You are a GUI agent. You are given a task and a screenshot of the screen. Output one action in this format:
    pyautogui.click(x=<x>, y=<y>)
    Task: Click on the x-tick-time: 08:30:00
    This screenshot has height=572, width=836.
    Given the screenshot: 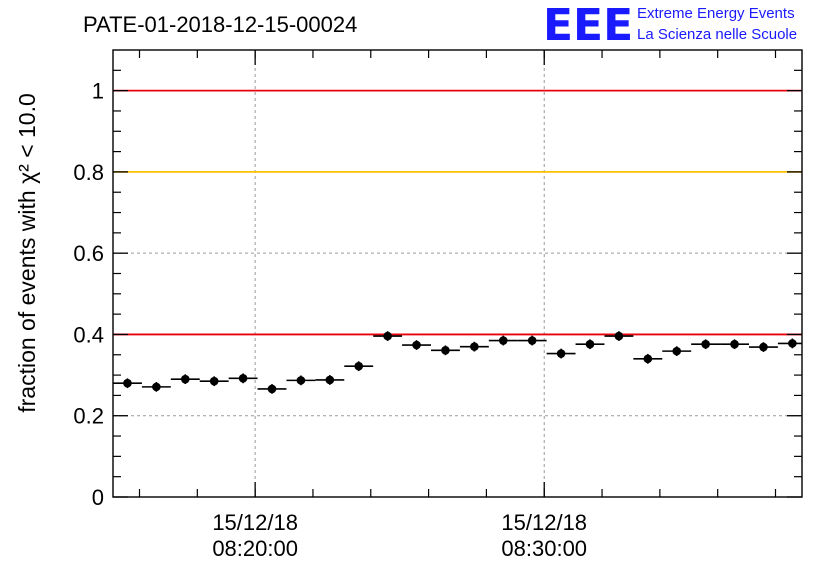 What is the action you would take?
    pyautogui.click(x=544, y=548)
    